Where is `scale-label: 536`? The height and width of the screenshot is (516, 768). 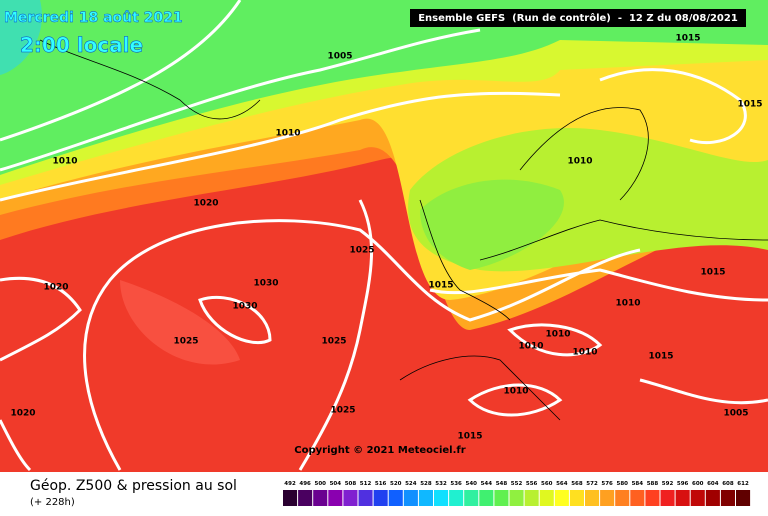
scale-label: 536 is located at coordinates (456, 484).